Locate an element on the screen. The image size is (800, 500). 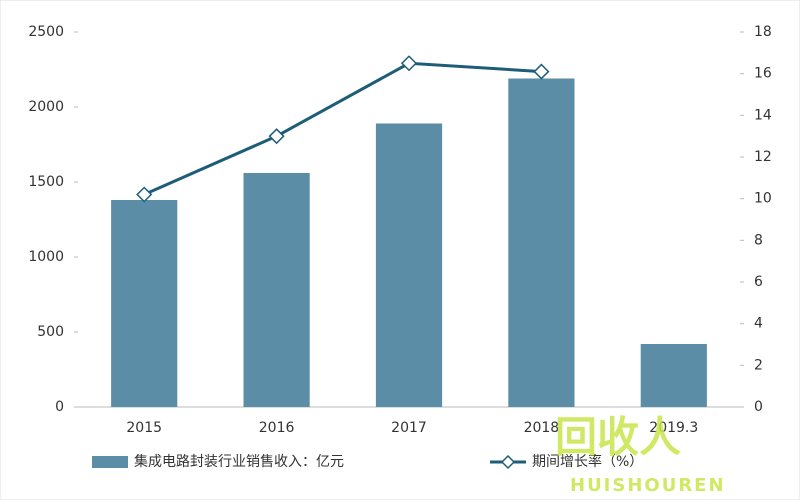
x-tick-label: 2019.3 is located at coordinates (673, 428).